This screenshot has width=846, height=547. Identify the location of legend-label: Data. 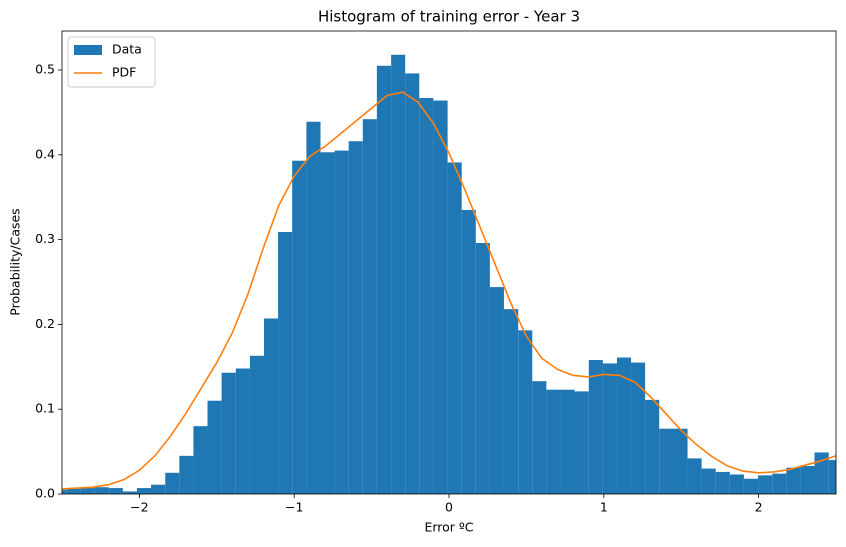
(127, 49).